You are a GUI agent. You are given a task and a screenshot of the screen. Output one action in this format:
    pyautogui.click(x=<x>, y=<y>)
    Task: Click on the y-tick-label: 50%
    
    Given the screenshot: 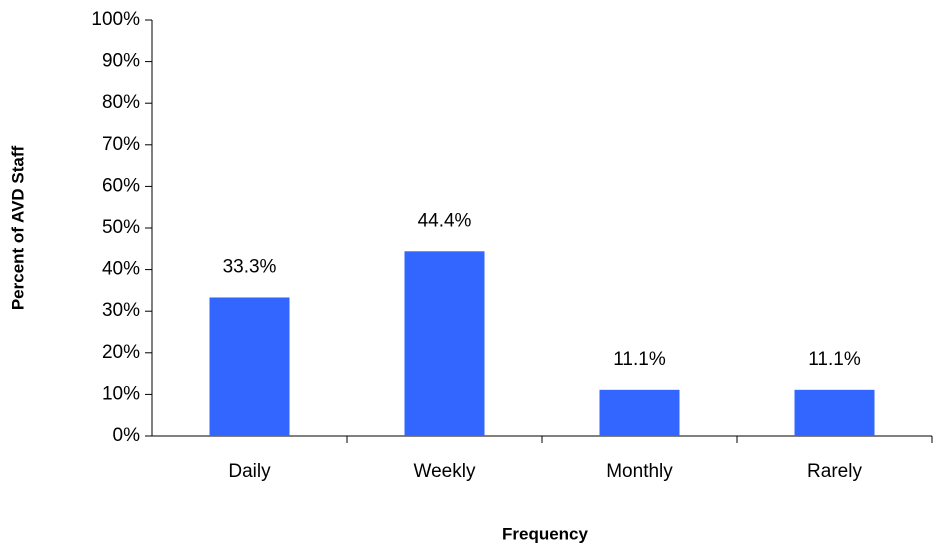 What is the action you would take?
    pyautogui.click(x=121, y=227)
    